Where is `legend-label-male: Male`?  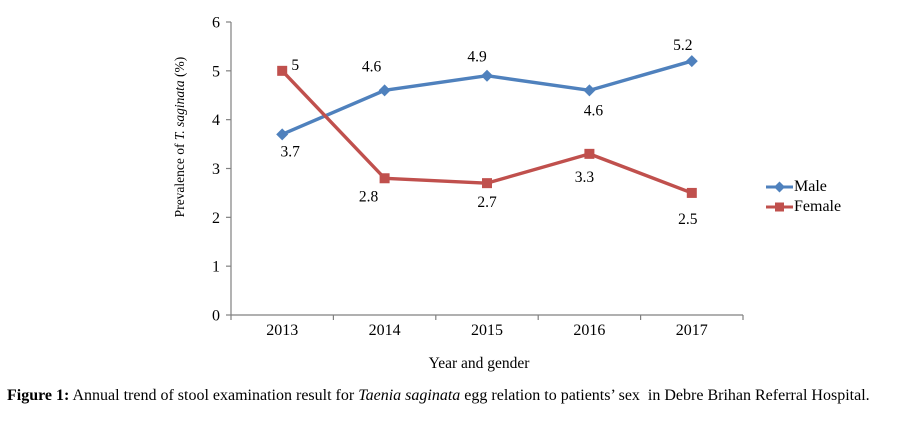 legend-label-male: Male is located at coordinates (810, 186).